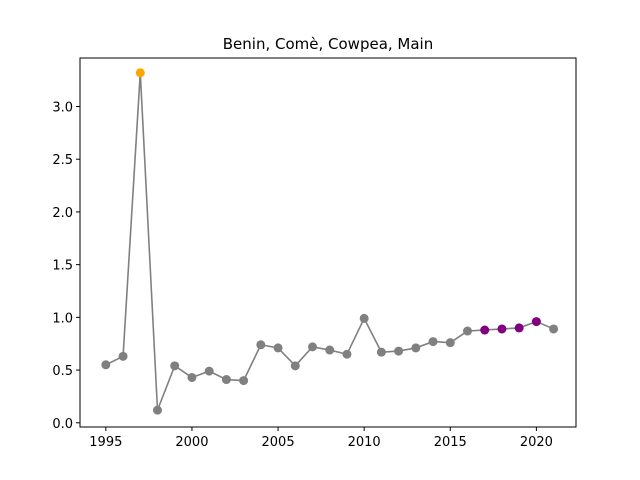  What do you see at coordinates (62, 266) in the screenshot?
I see `y-tick-label: 1.5` at bounding box center [62, 266].